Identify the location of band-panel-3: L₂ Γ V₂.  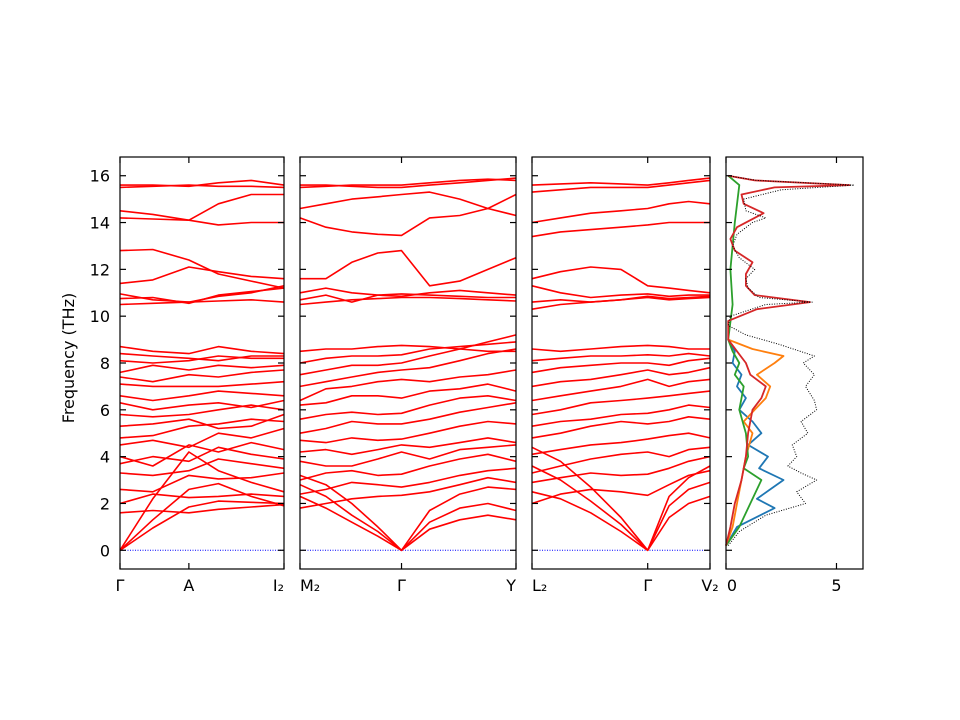
(625, 375).